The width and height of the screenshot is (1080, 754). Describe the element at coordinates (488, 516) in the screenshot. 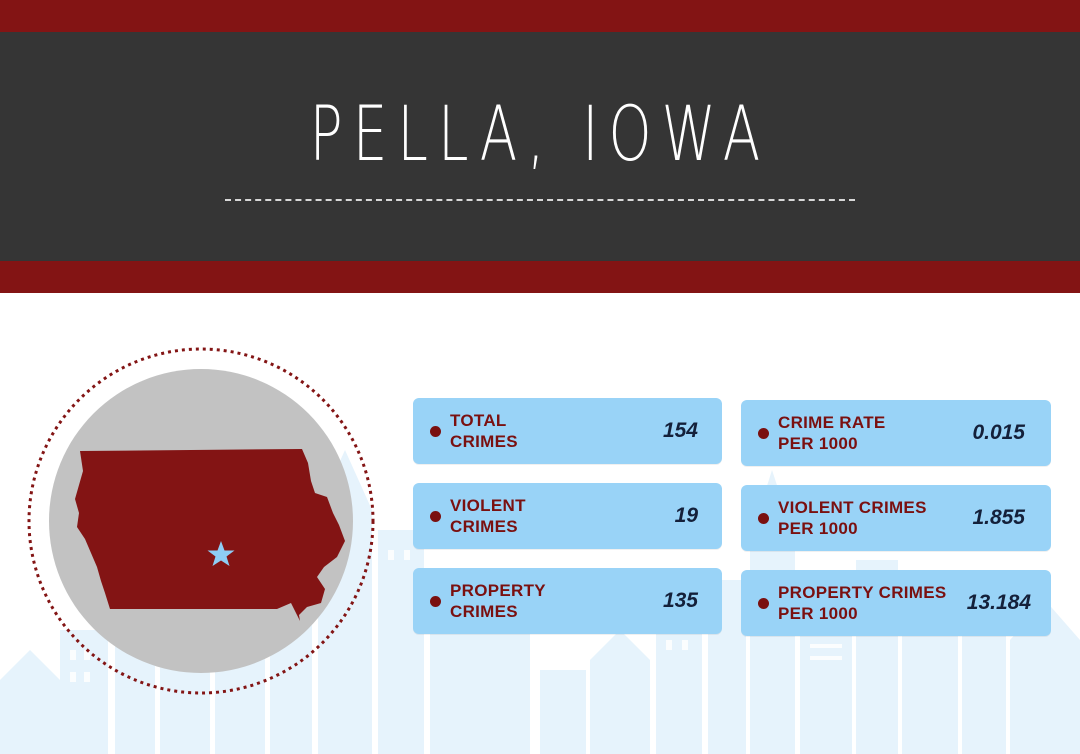

I see `stat-label-violent-crimes: VIOLENT CRIMES` at that location.